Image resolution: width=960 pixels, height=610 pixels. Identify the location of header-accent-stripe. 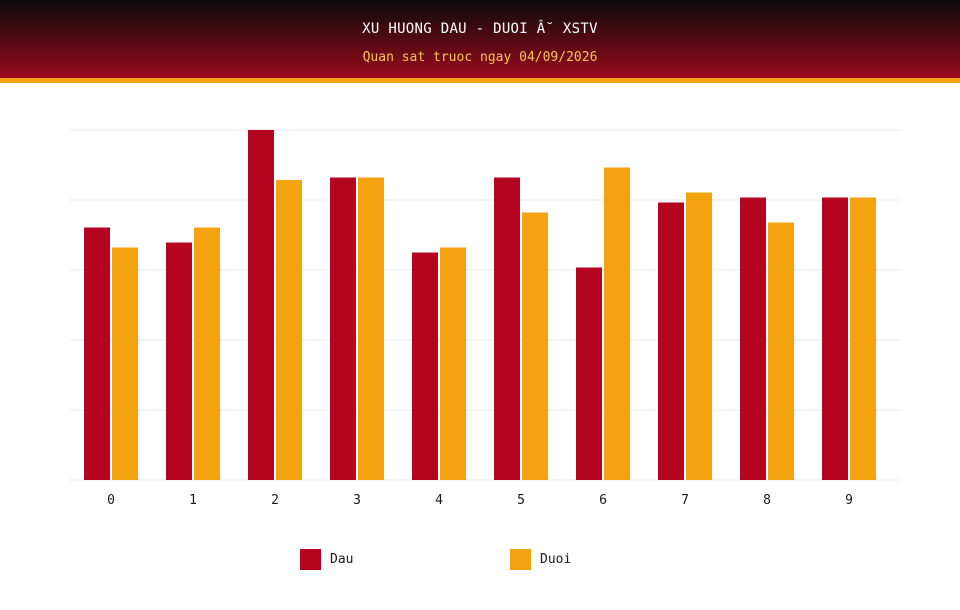
(480, 80).